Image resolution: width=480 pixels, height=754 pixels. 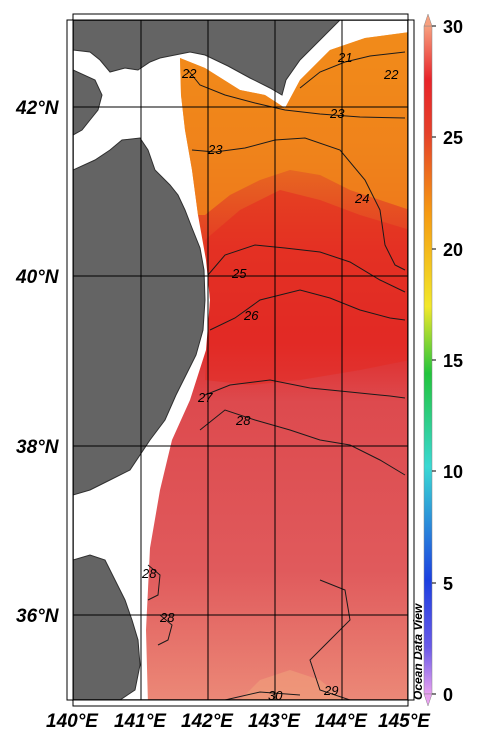 What do you see at coordinates (448, 695) in the screenshot?
I see `colorbar-tick-0: 0` at bounding box center [448, 695].